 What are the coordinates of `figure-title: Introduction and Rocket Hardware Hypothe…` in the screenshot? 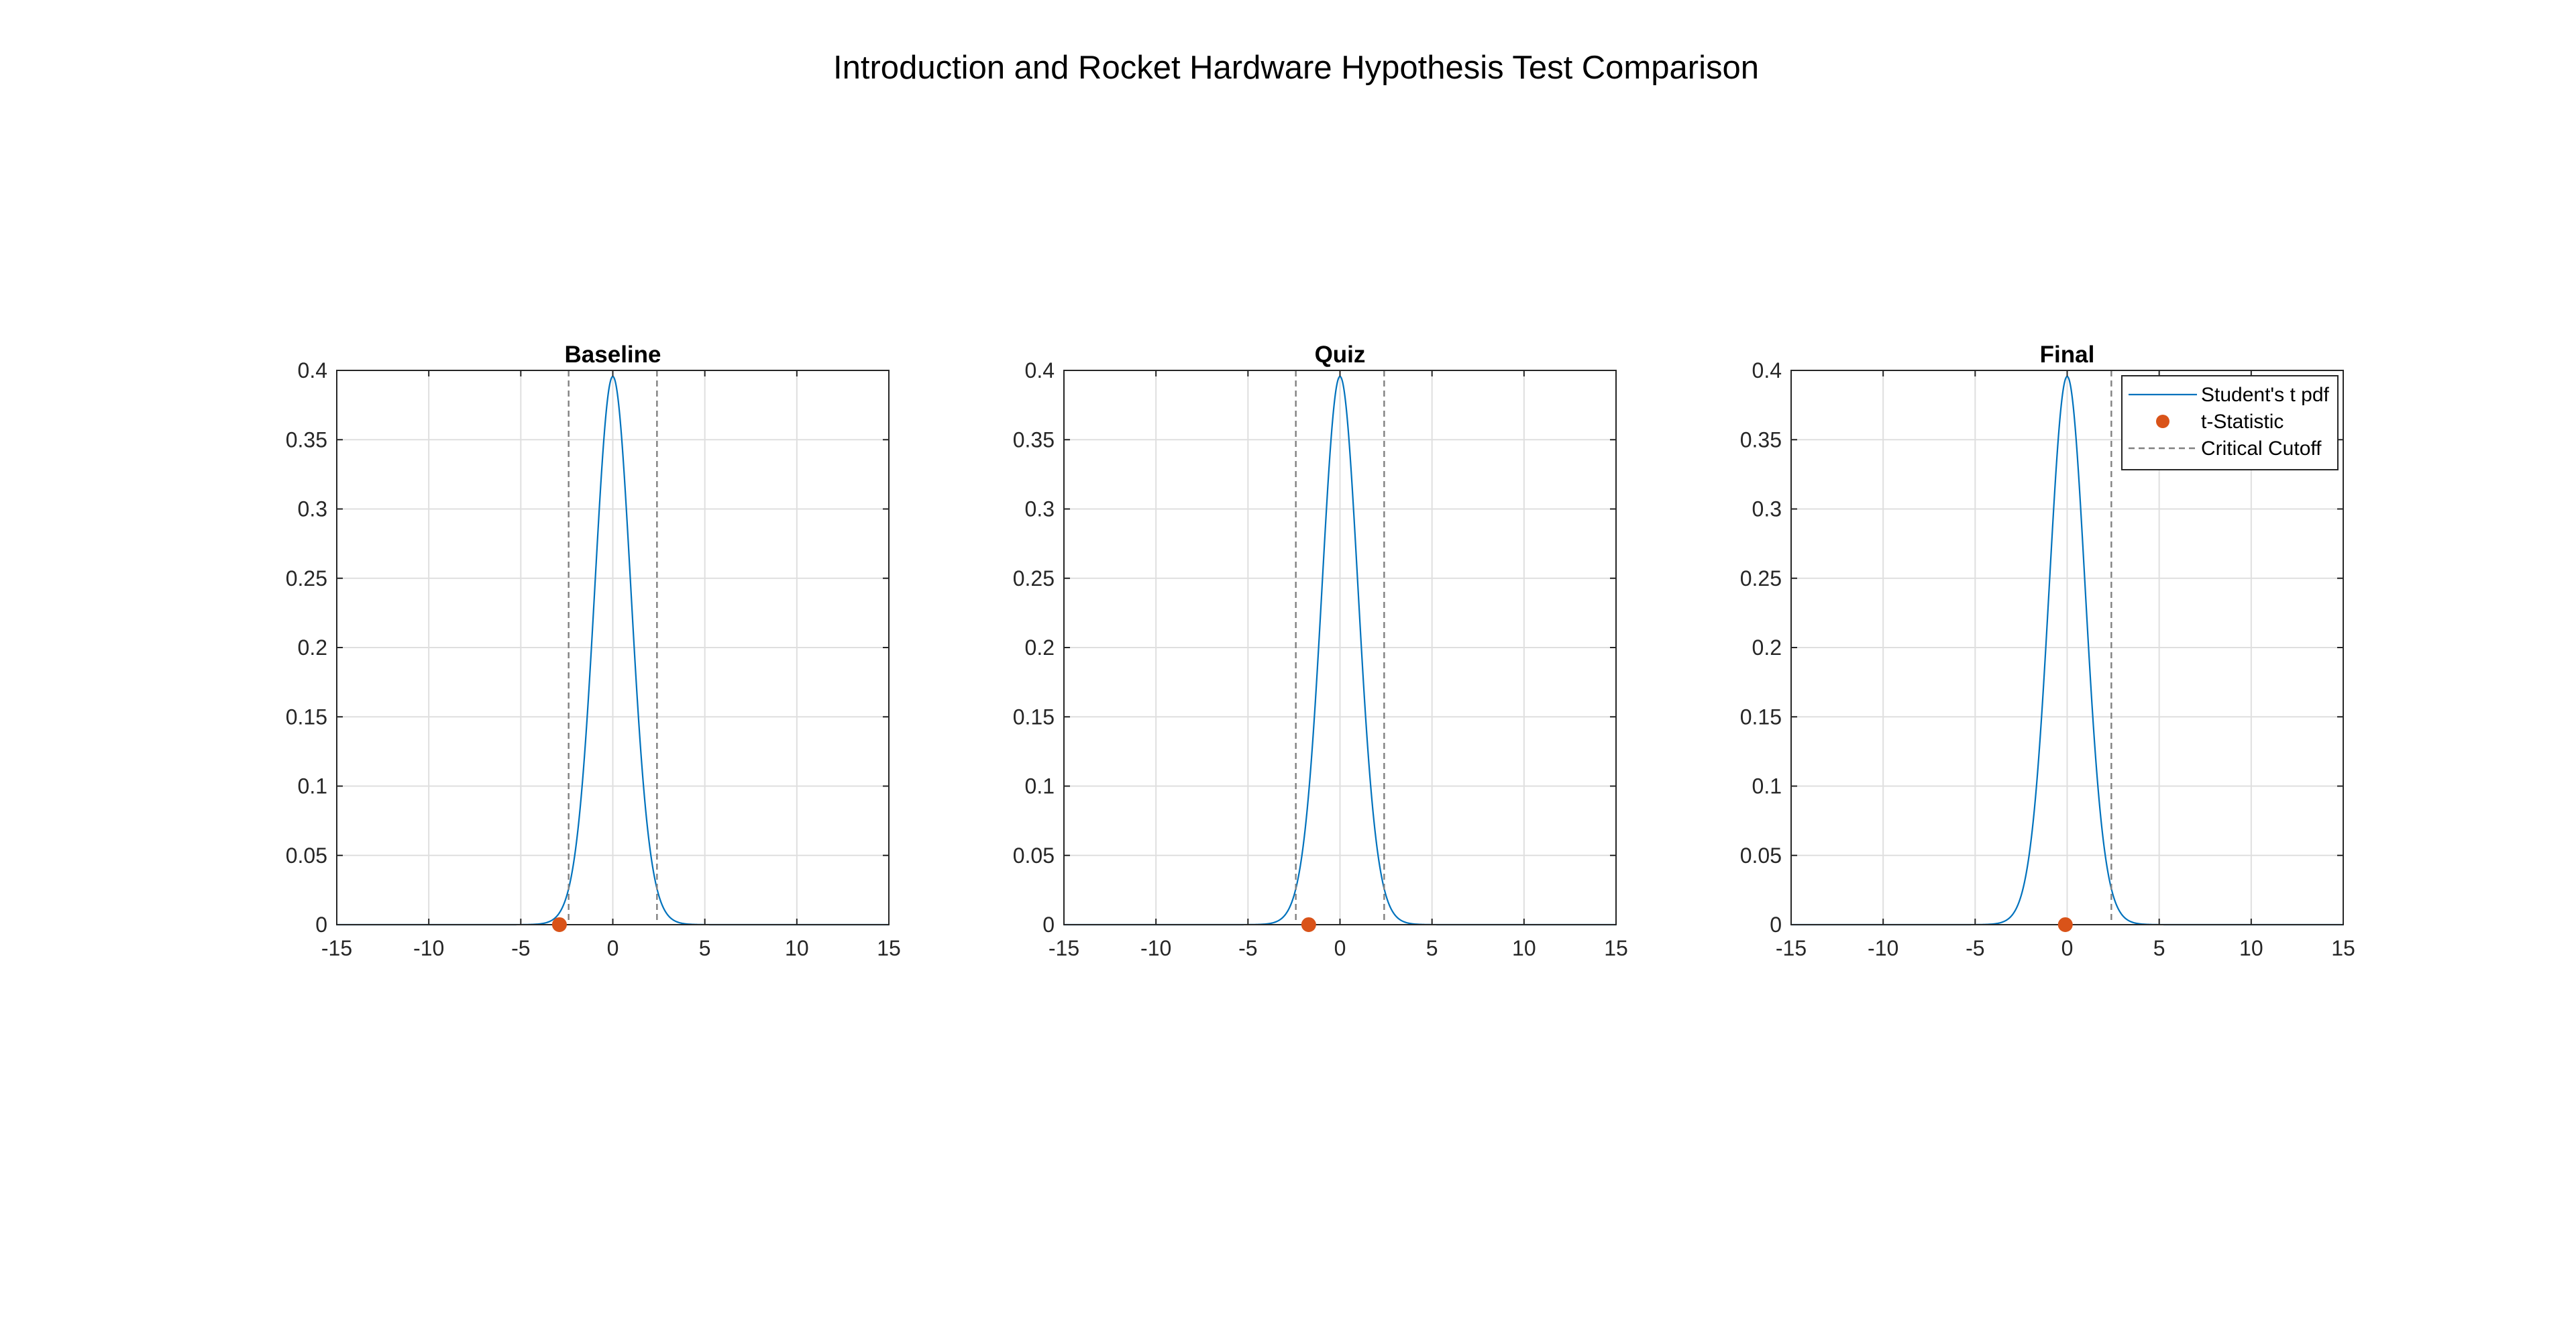 It's located at (1296, 68).